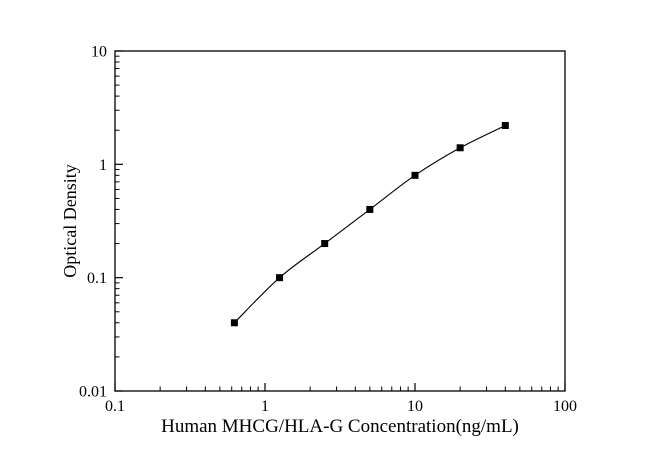  Describe the element at coordinates (70, 220) in the screenshot. I see `y-axis-title: Optical Density` at that location.